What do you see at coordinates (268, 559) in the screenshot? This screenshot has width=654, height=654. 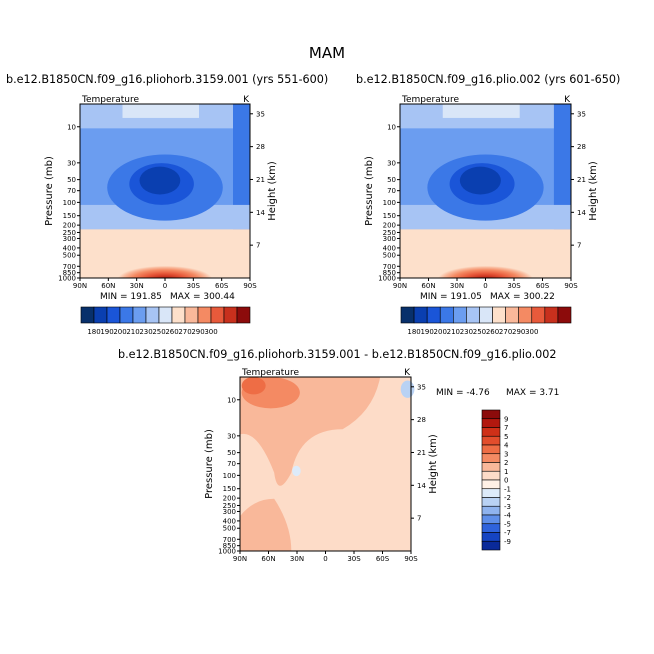 I see `panel3-xtick-label: 60N` at bounding box center [268, 559].